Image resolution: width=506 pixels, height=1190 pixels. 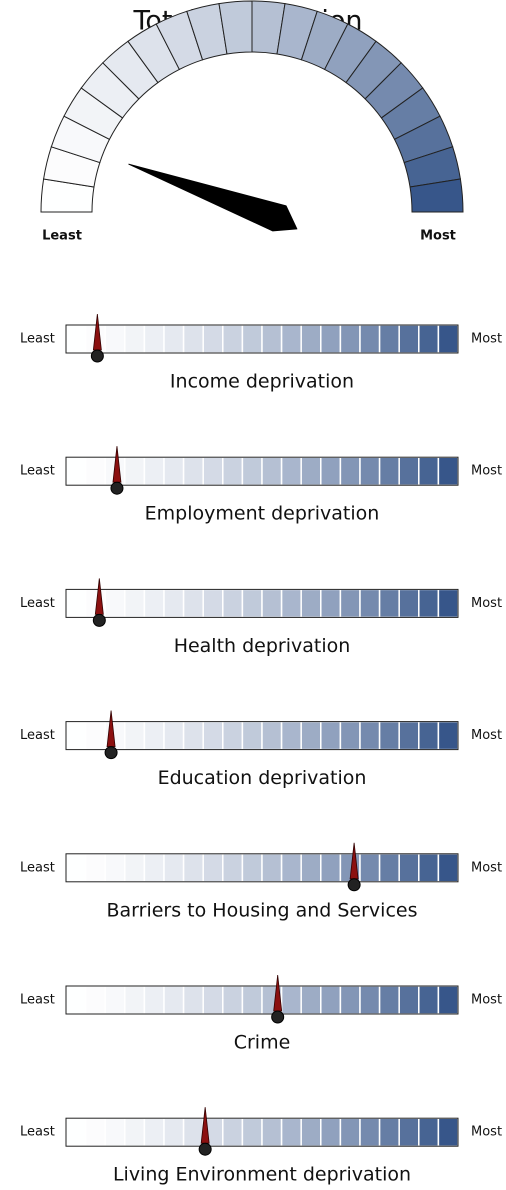 I want to click on slider-title: Health deprivation, so click(x=262, y=646).